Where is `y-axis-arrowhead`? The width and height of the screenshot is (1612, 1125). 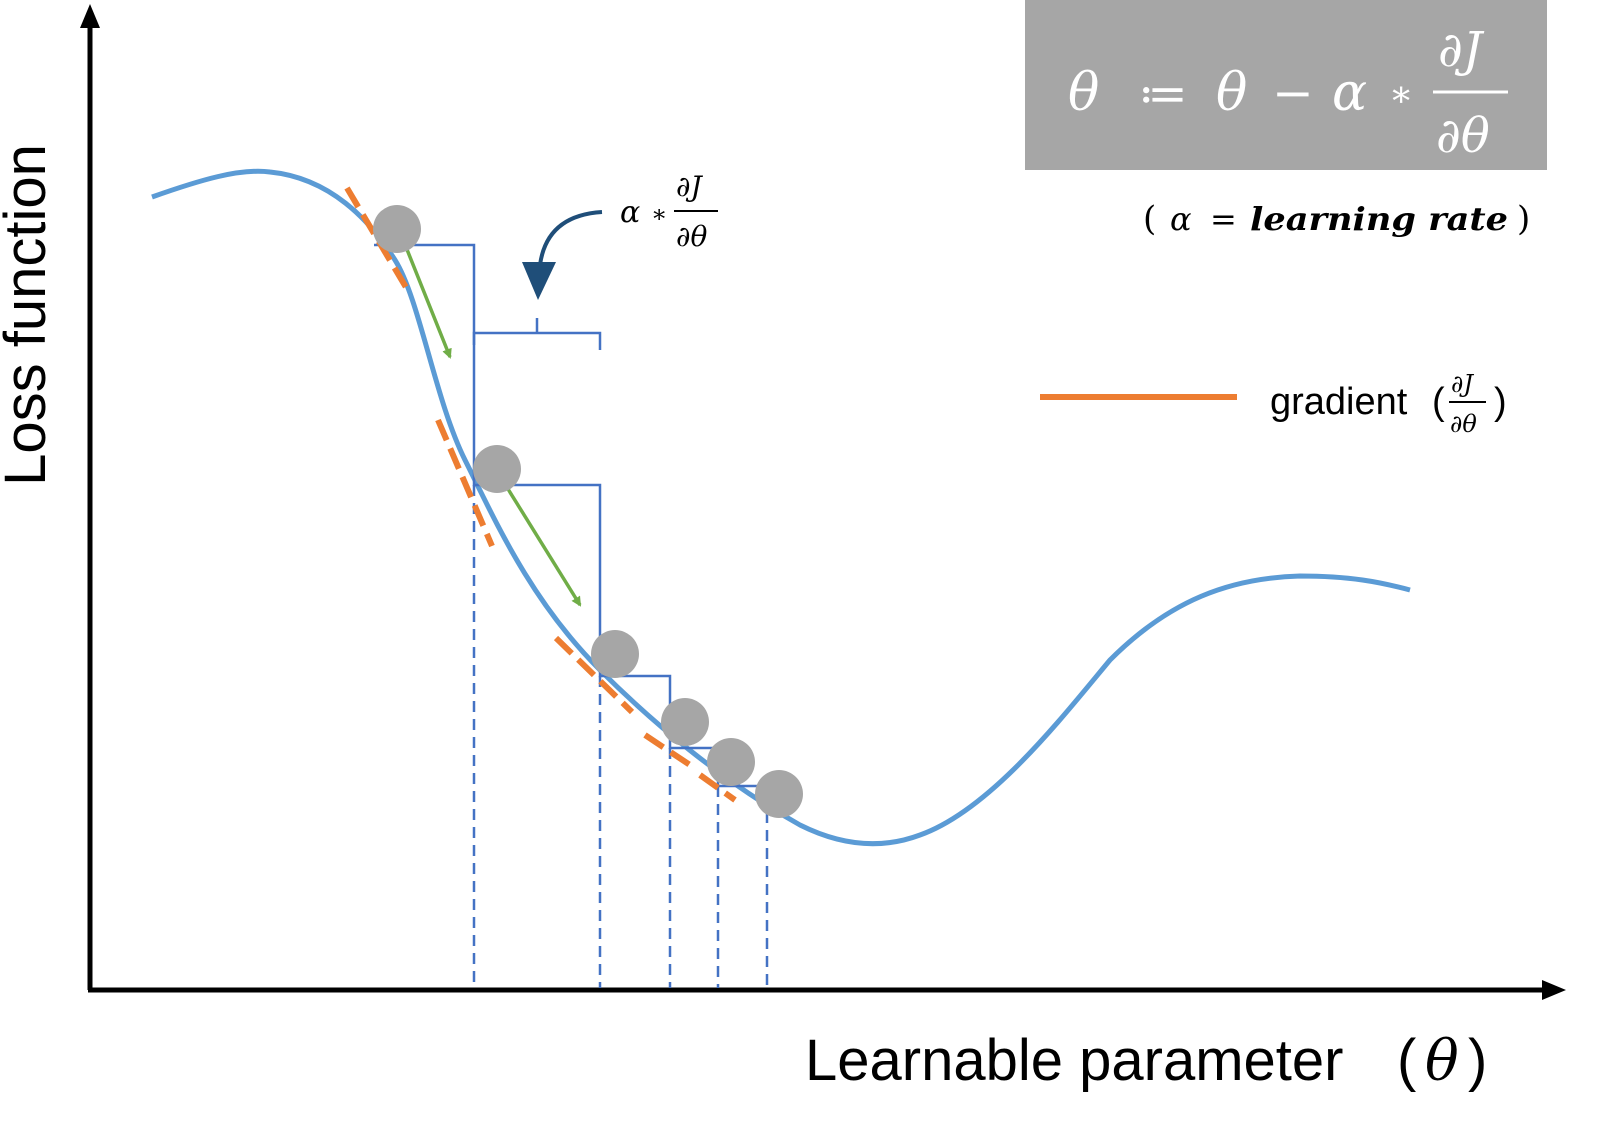
y-axis-arrowhead is located at coordinates (90, 16).